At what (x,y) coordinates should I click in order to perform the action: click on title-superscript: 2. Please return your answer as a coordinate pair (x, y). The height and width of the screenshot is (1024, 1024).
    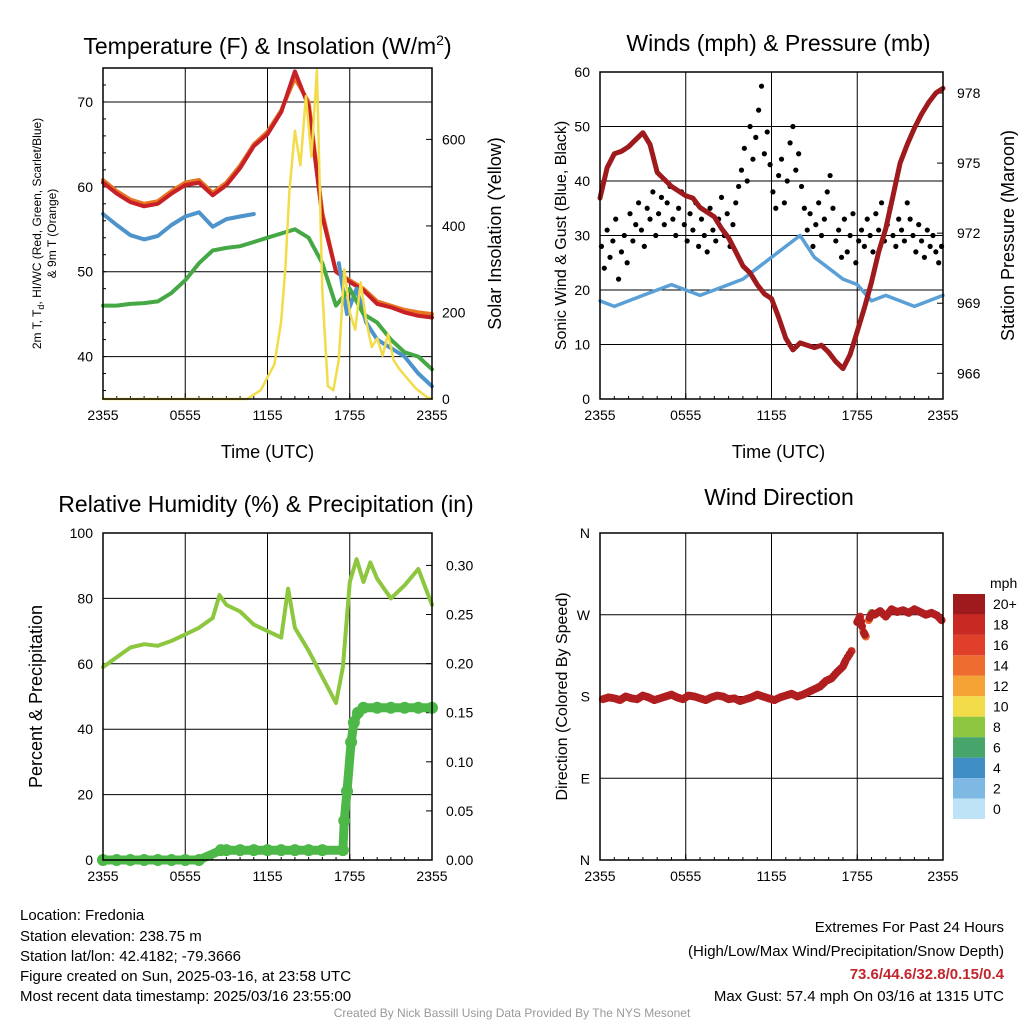
    Looking at the image, I should click on (440, 40).